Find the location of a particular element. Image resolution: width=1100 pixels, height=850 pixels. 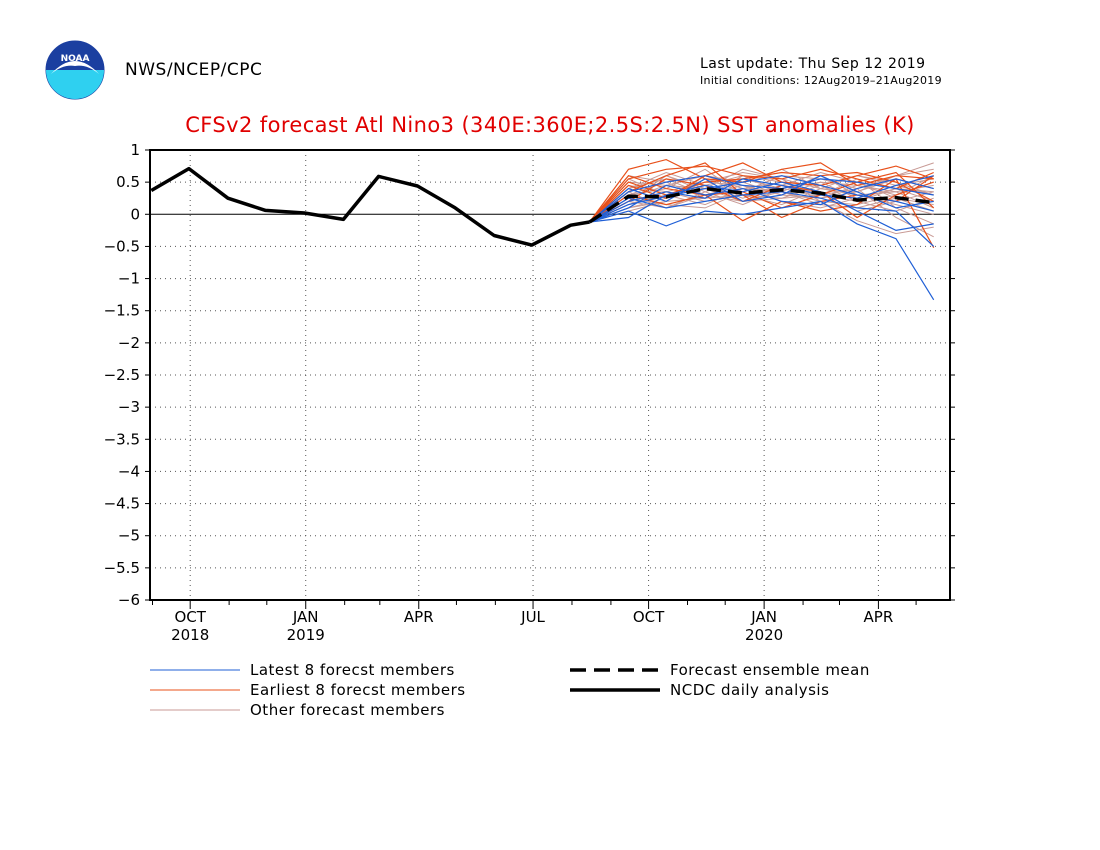

analysis-line is located at coordinates (370, 206).